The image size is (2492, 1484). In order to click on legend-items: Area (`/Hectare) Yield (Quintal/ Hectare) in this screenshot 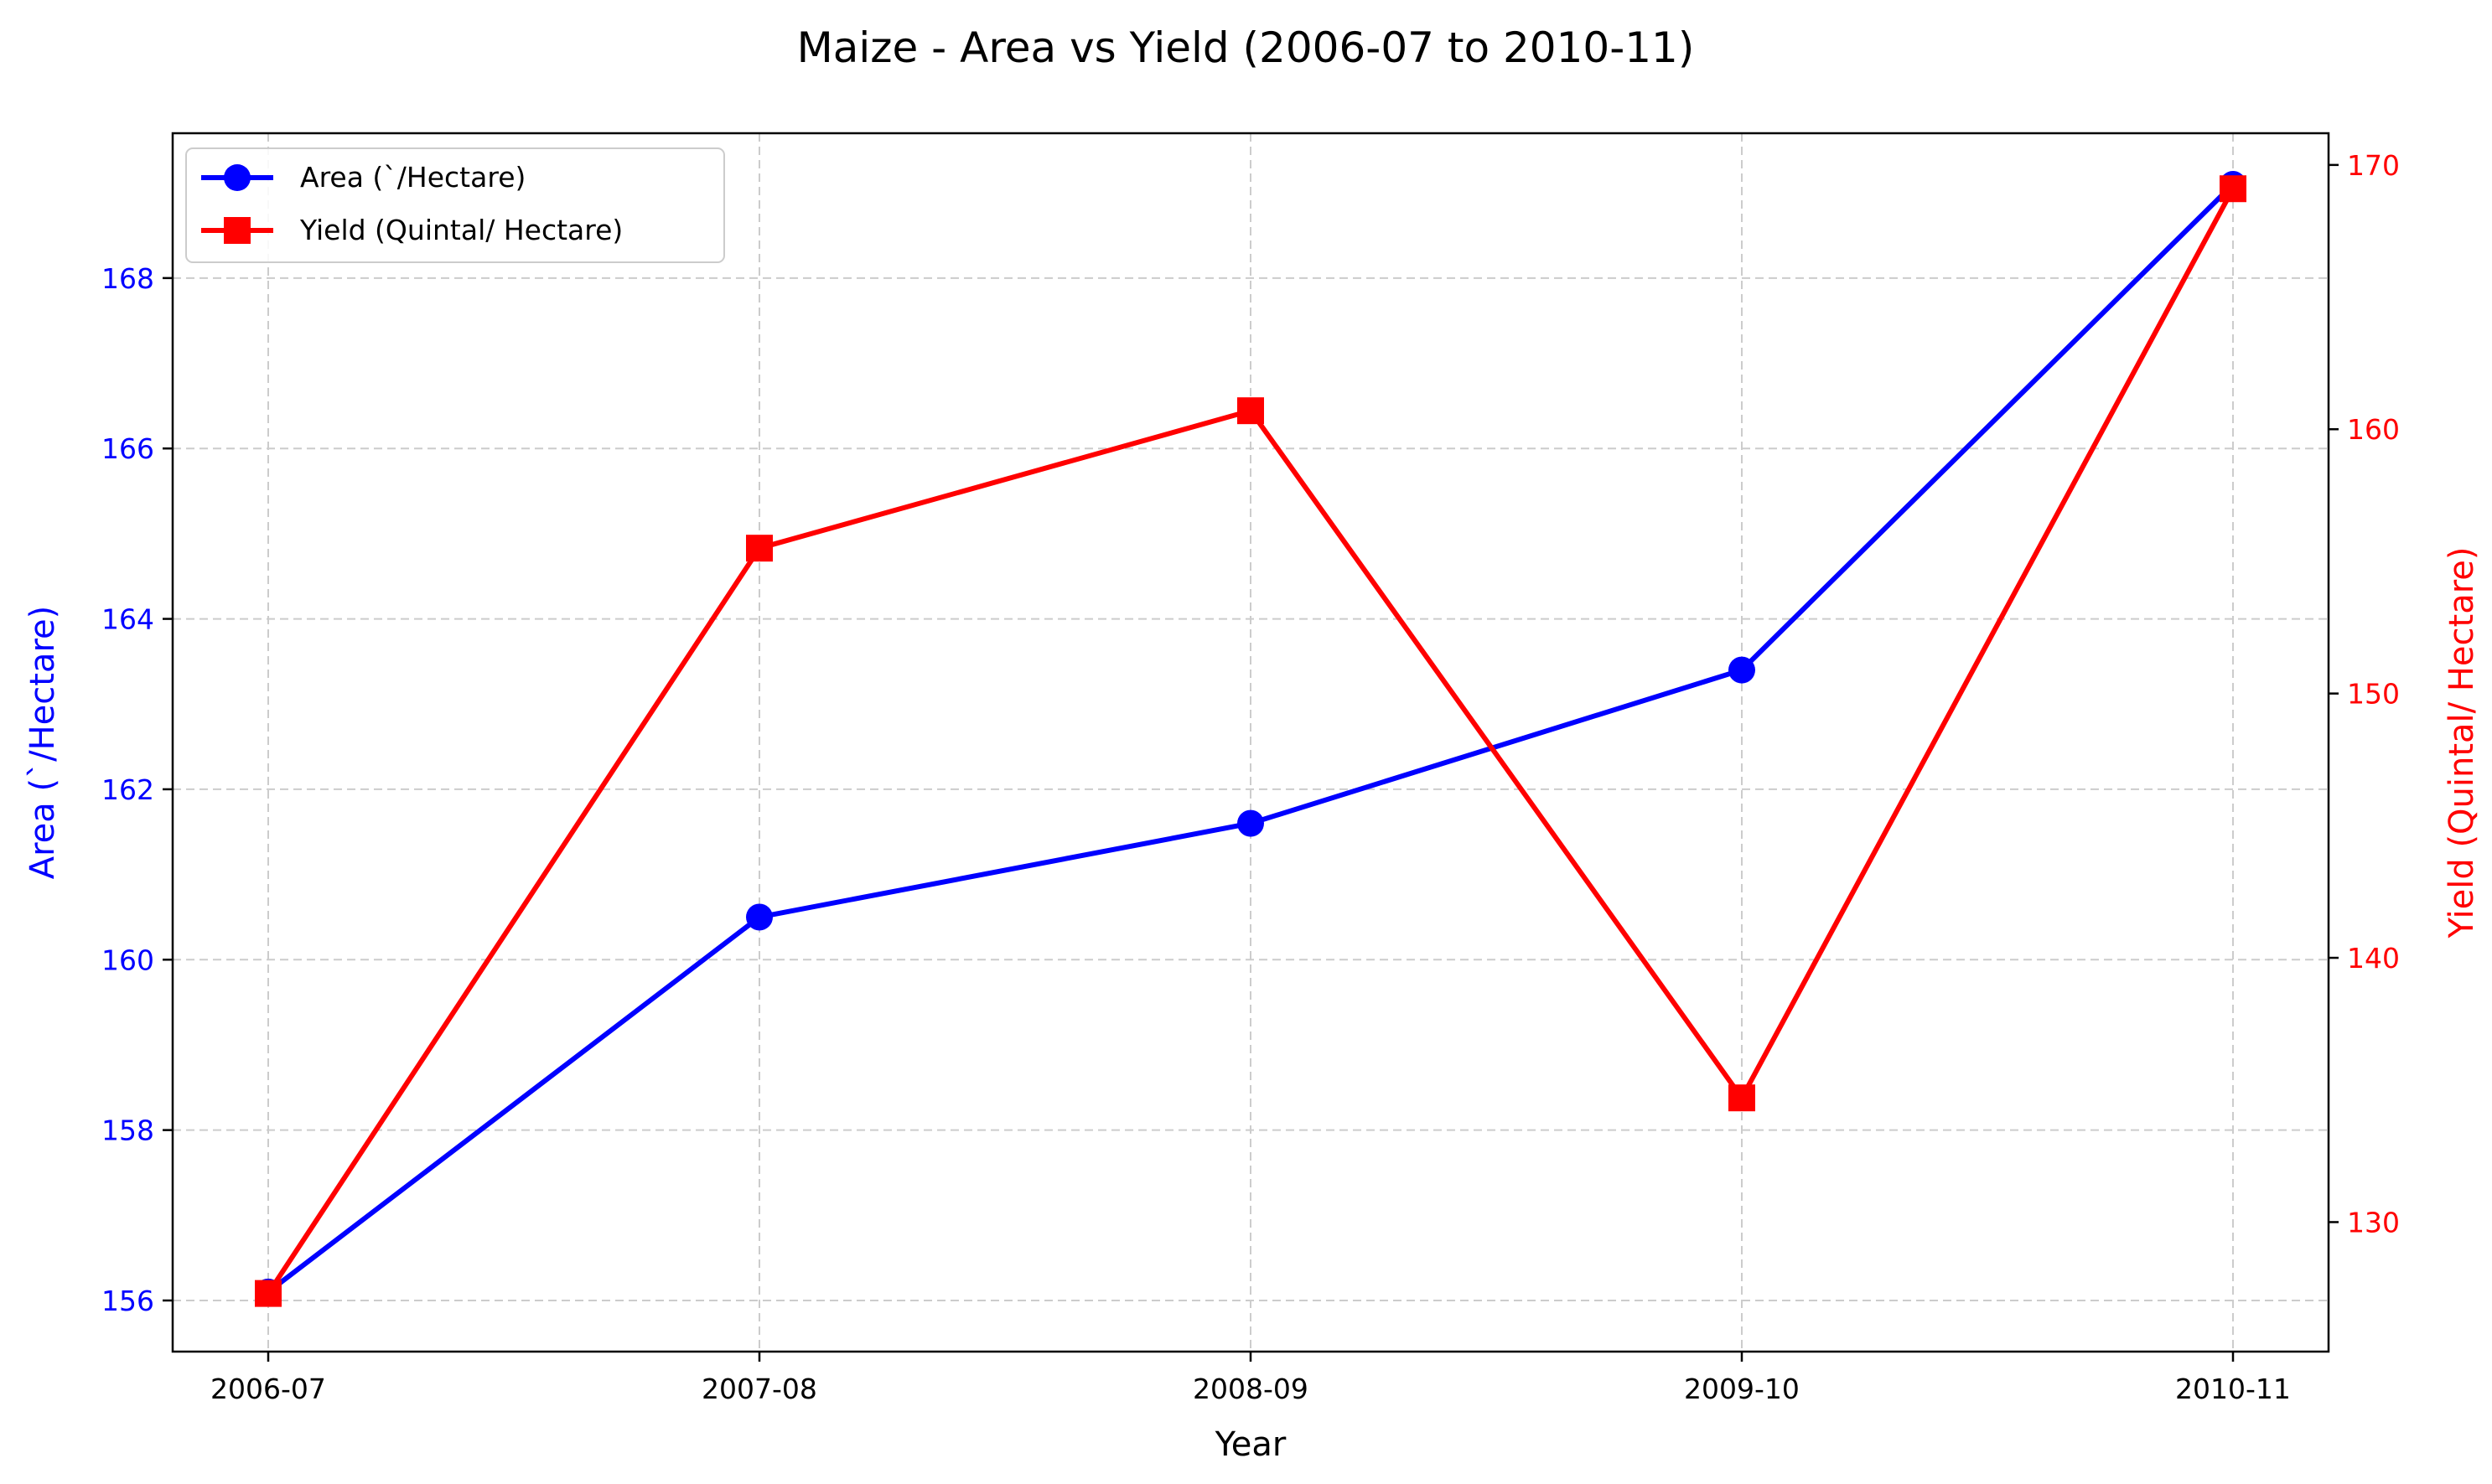, I will do `click(412, 203)`.